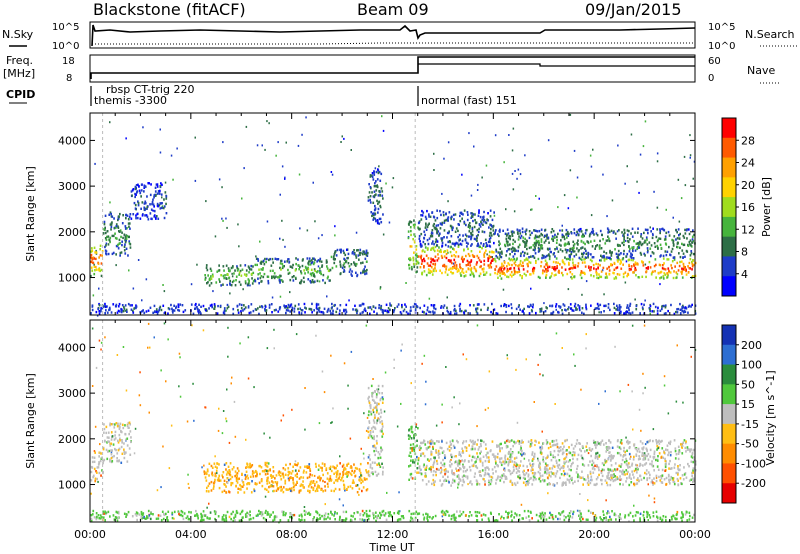 The height and width of the screenshot is (554, 800). What do you see at coordinates (748, 185) in the screenshot?
I see `colorbar-tick-label: 20` at bounding box center [748, 185].